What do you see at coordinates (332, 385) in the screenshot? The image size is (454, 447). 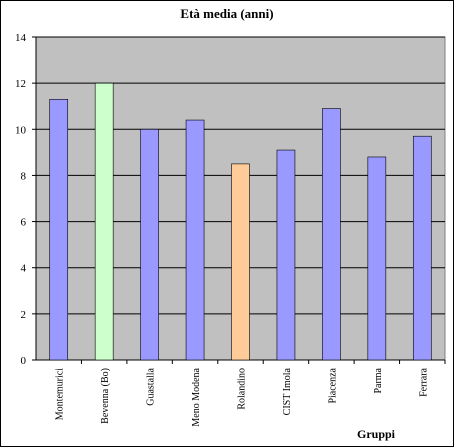 I see `x-tick-label: Piacenza` at bounding box center [332, 385].